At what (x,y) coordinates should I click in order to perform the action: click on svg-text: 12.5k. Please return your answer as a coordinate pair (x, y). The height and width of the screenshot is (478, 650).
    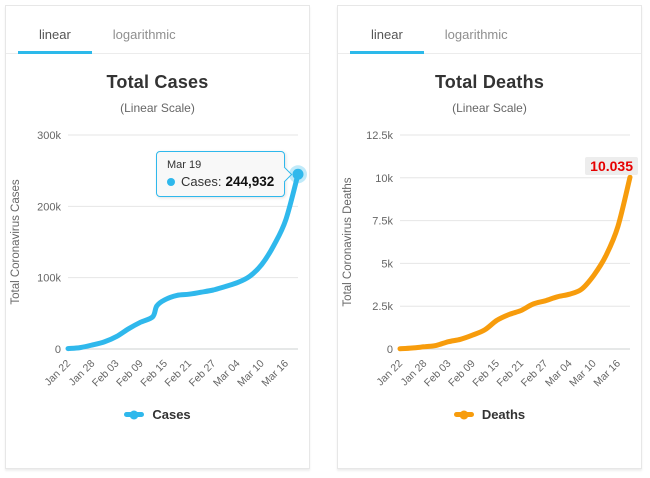
    Looking at the image, I should click on (379, 136).